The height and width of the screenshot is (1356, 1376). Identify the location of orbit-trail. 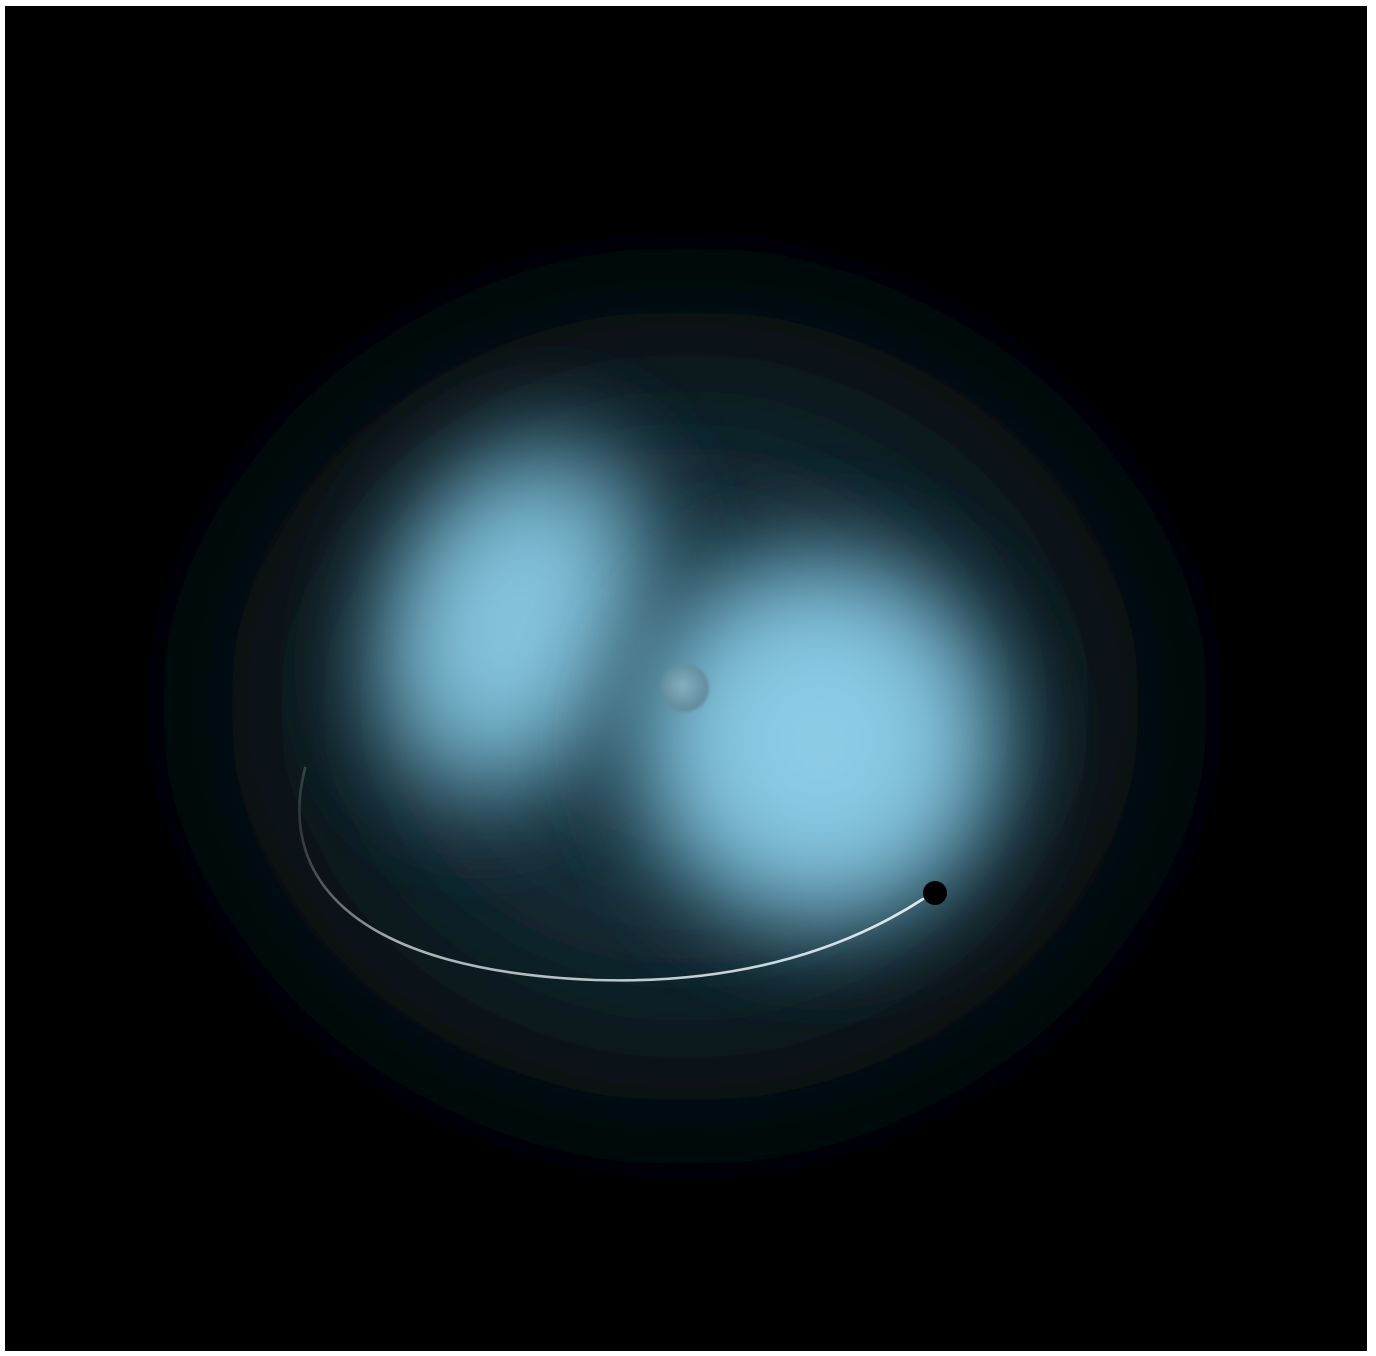
(611, 874).